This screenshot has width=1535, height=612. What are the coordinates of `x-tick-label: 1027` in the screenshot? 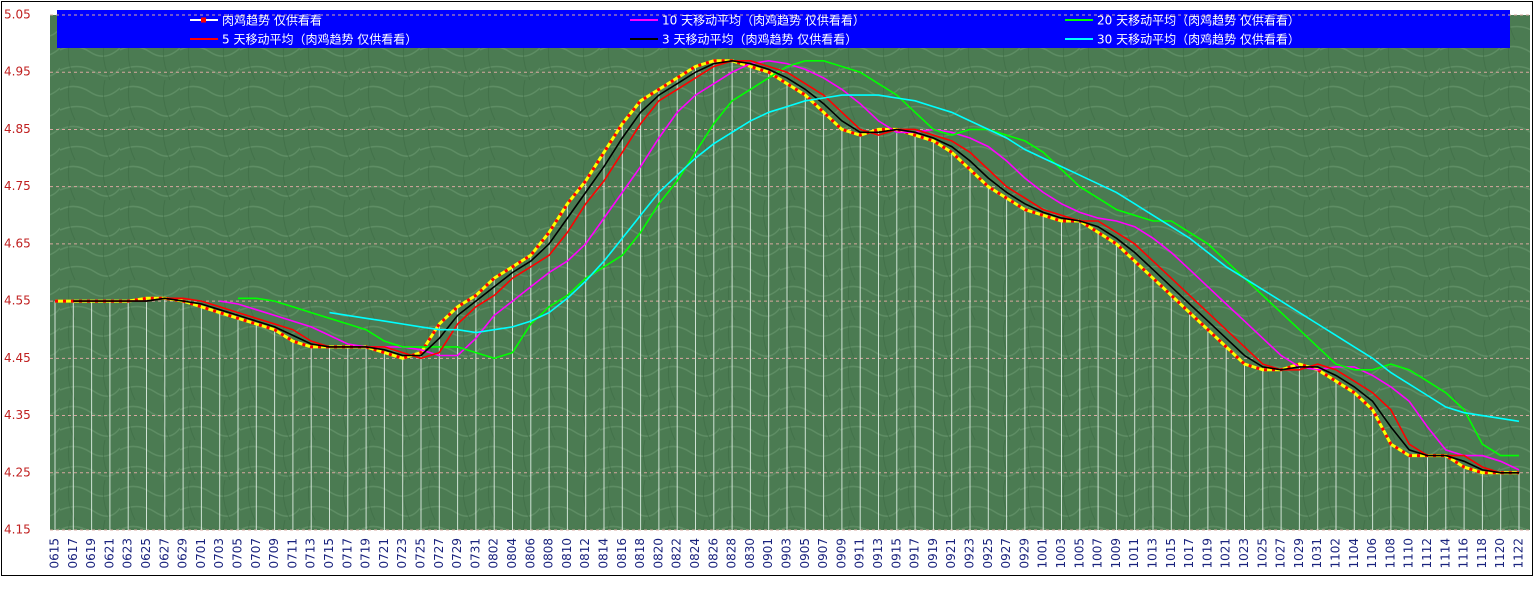 It's located at (1281, 553).